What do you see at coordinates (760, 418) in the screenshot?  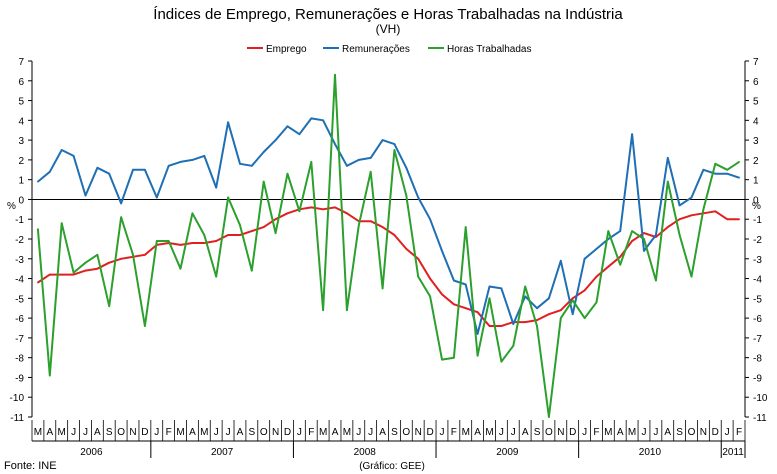 I see `y-tick-label-right: -11` at bounding box center [760, 418].